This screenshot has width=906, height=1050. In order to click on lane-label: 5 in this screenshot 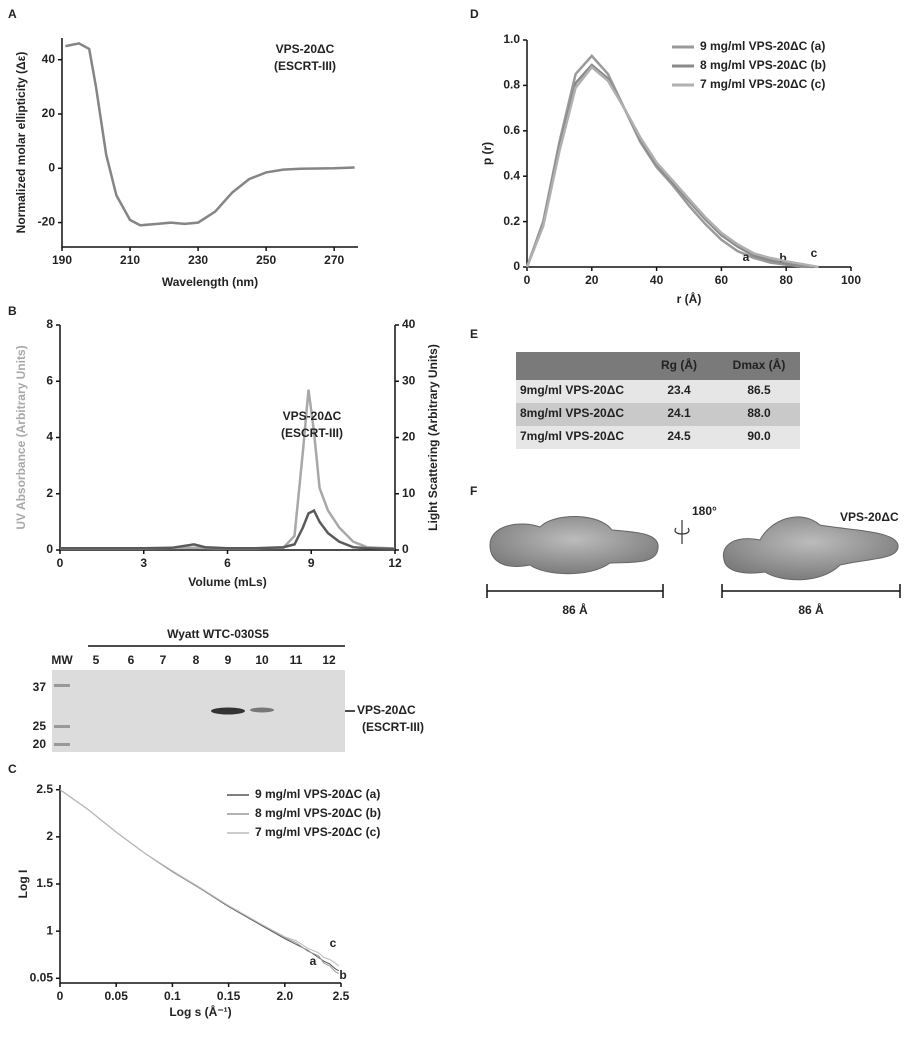, I will do `click(96, 660)`.